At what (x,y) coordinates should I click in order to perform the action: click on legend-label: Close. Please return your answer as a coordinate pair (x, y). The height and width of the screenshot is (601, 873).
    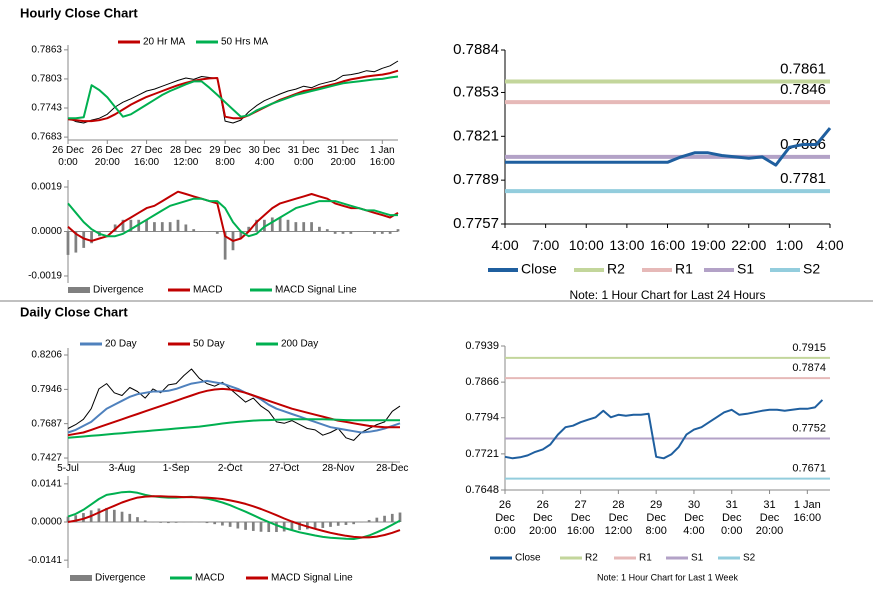
    Looking at the image, I should click on (539, 269).